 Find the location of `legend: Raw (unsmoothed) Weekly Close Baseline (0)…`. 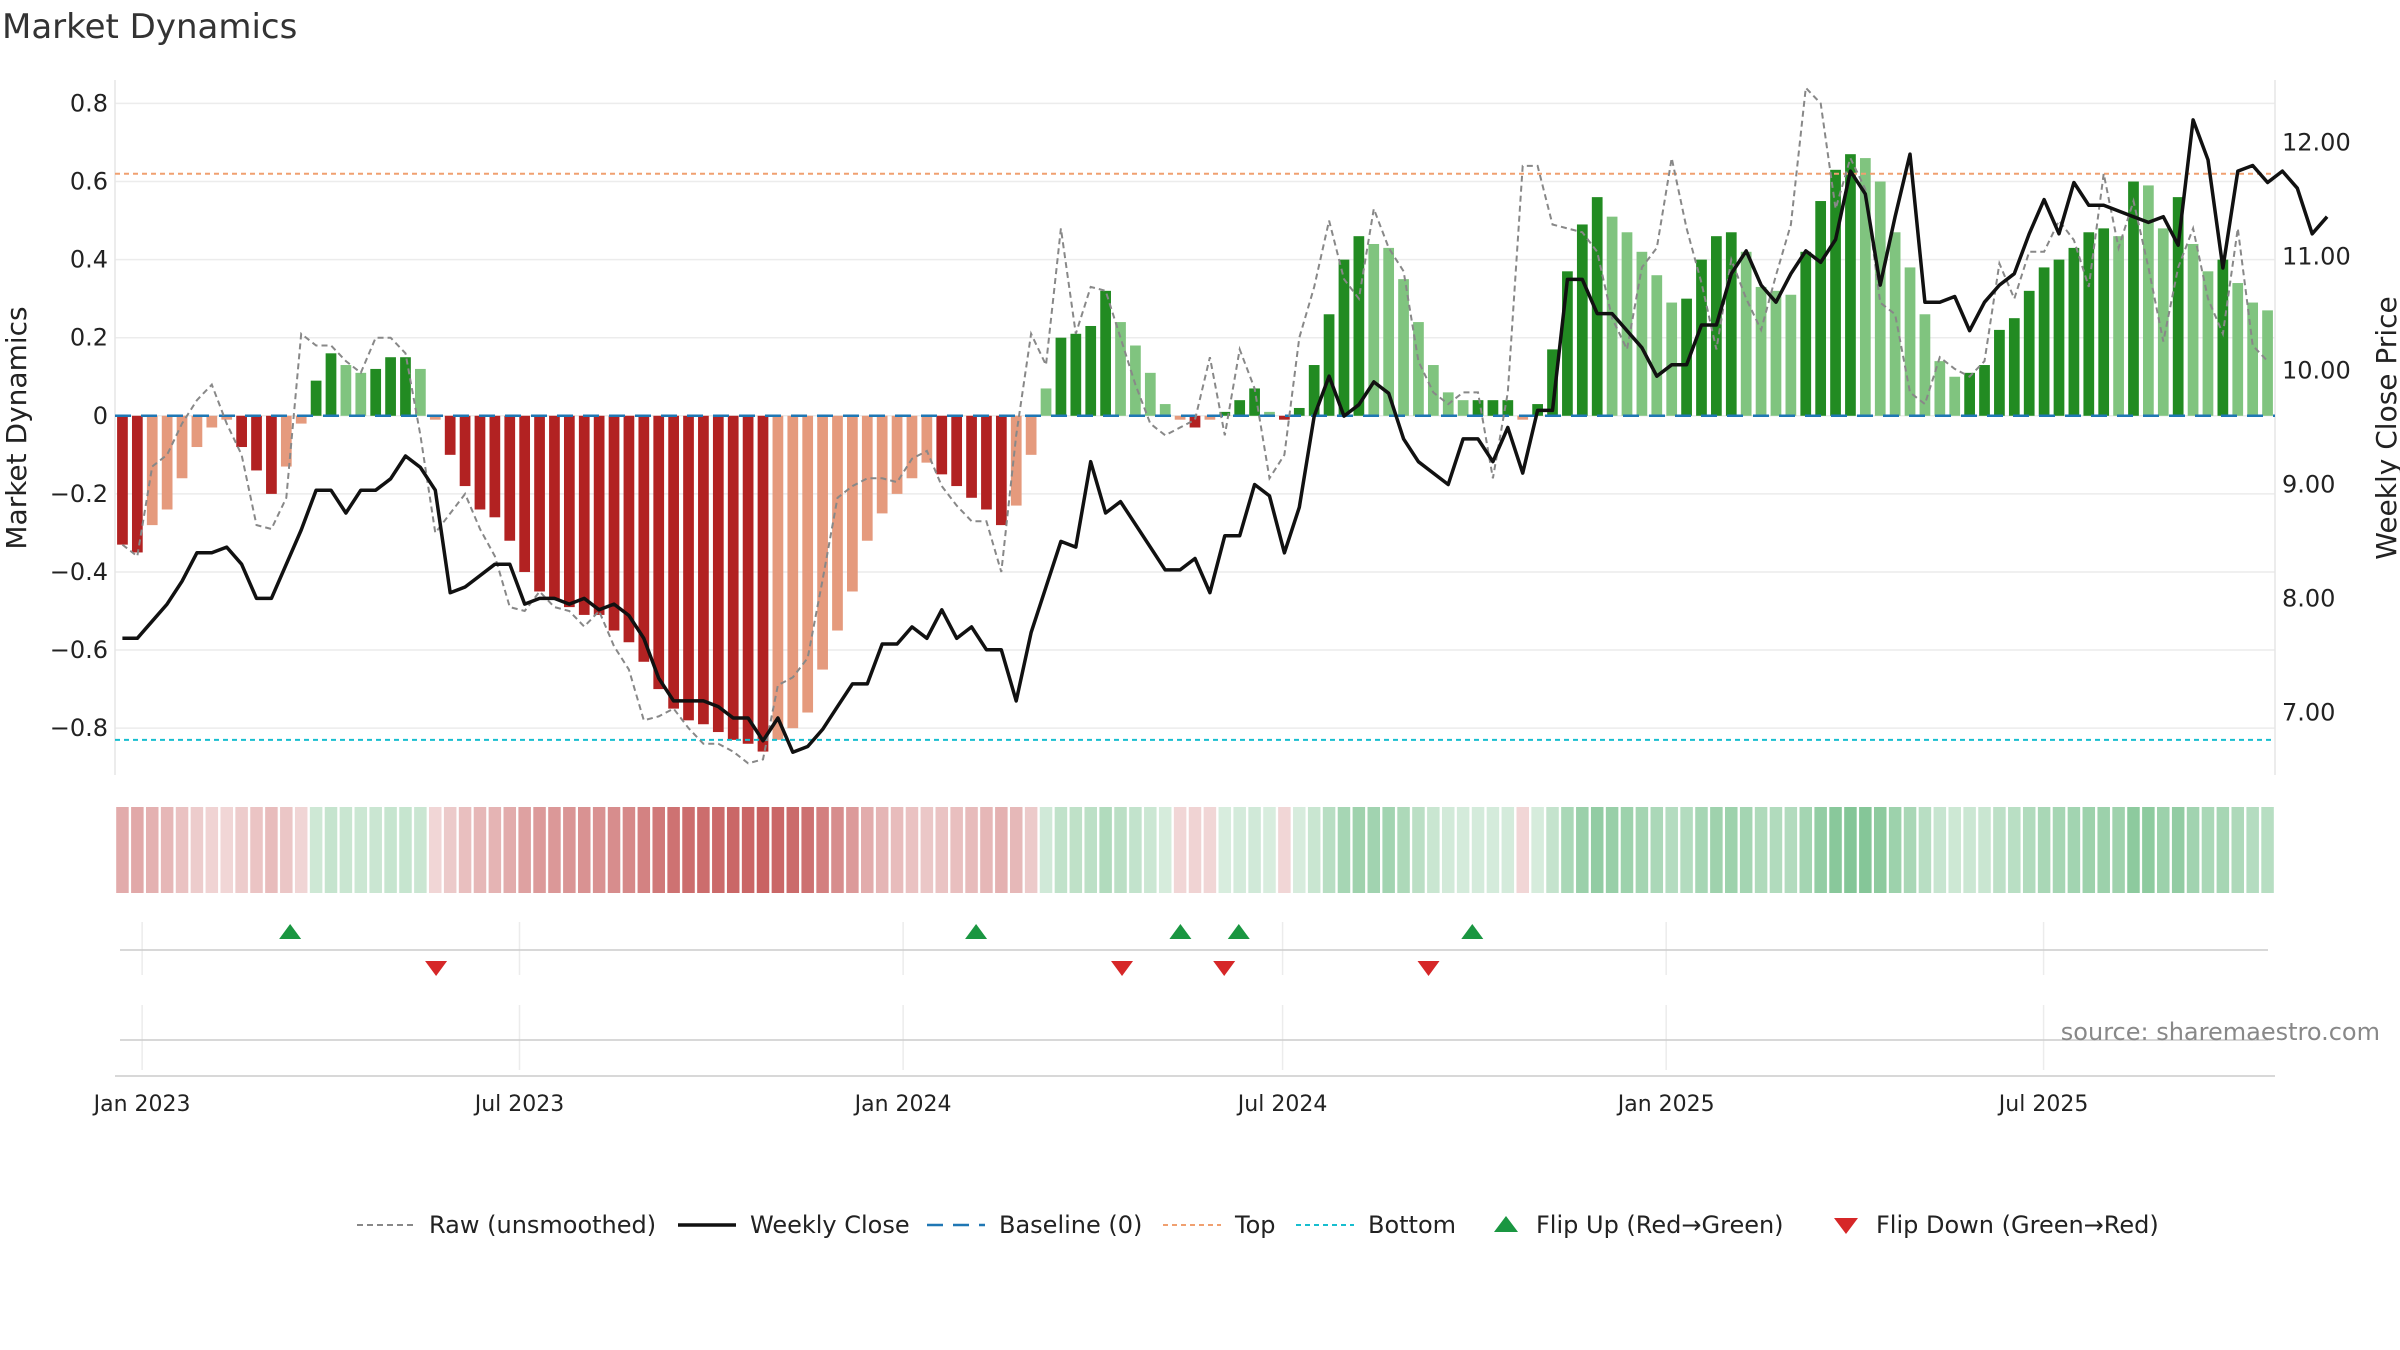

legend: Raw (unsmoothed) Weekly Close Baseline (0)… is located at coordinates (1258, 1225).